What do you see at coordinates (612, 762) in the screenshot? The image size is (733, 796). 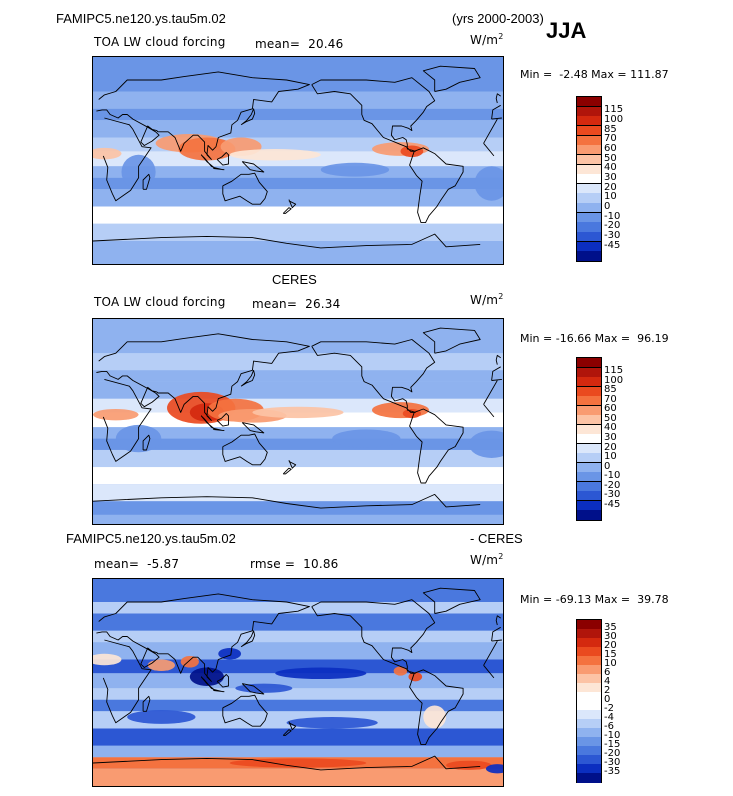 I see `colorbar-label: -30` at bounding box center [612, 762].